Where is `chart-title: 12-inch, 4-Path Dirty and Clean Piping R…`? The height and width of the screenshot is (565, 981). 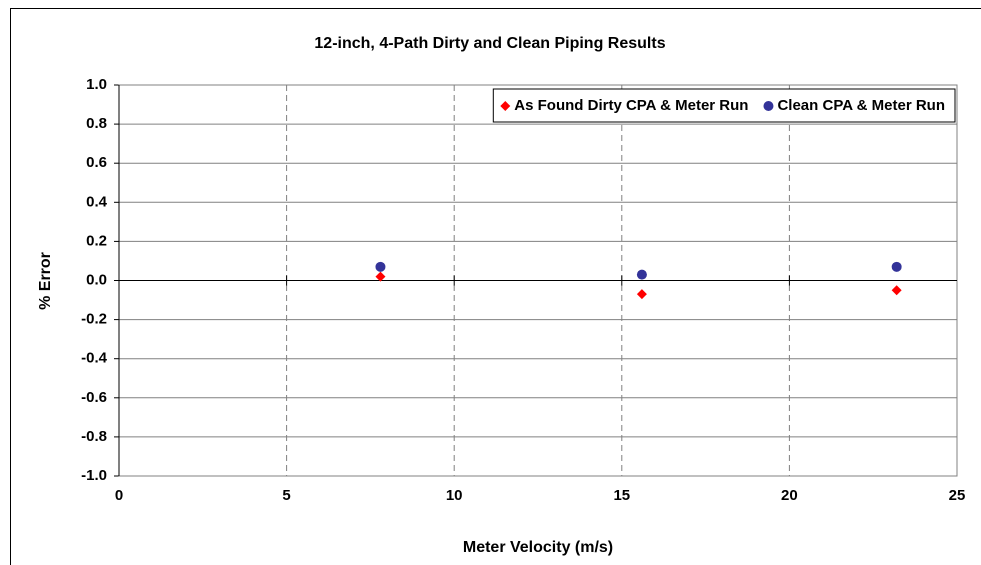 chart-title: 12-inch, 4-Path Dirty and Clean Piping R… is located at coordinates (489, 43).